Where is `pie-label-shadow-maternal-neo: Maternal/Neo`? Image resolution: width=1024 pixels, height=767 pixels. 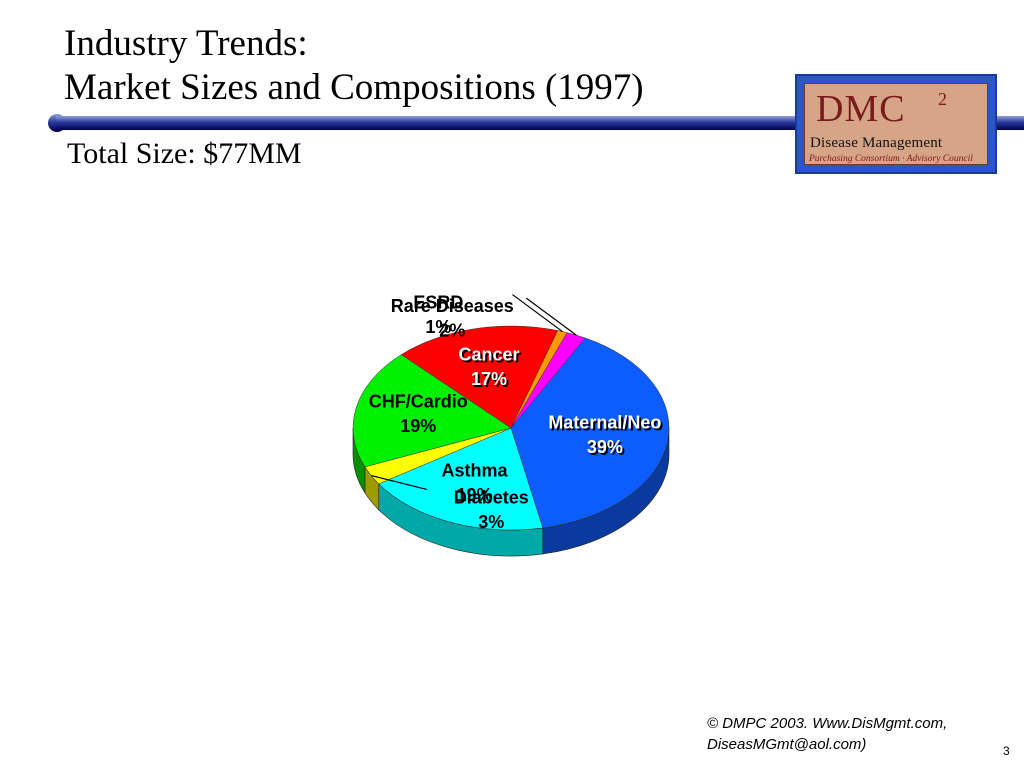
pie-label-shadow-maternal-neo: Maternal/Neo is located at coordinates (606, 425).